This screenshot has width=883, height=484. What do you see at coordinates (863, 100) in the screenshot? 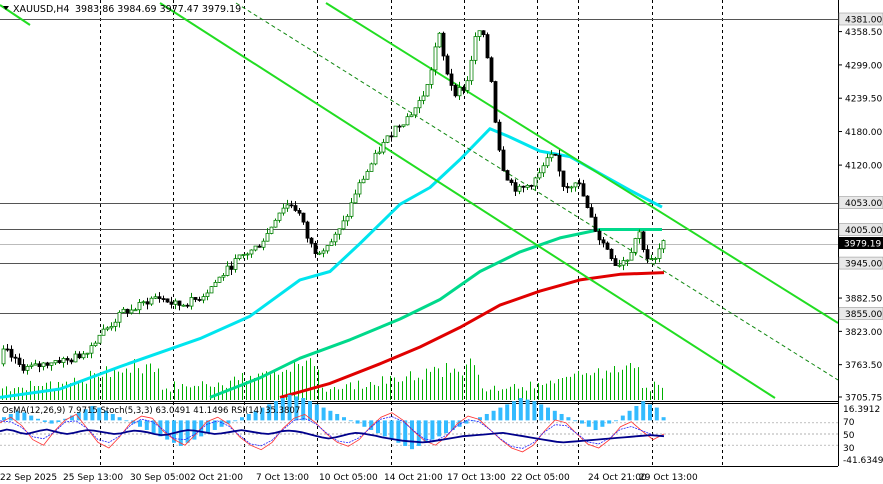
I see `price-label-3: 4239.50` at bounding box center [863, 100].